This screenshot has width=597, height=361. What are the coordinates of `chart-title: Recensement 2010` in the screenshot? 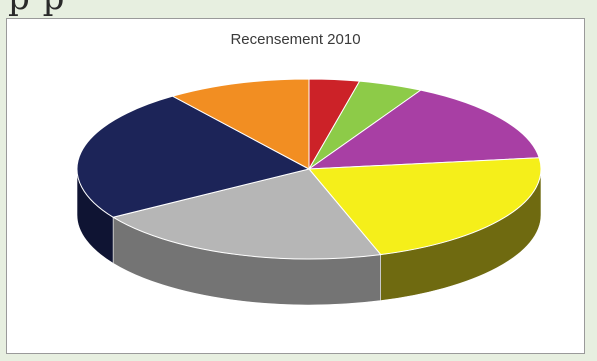 It's located at (295, 39).